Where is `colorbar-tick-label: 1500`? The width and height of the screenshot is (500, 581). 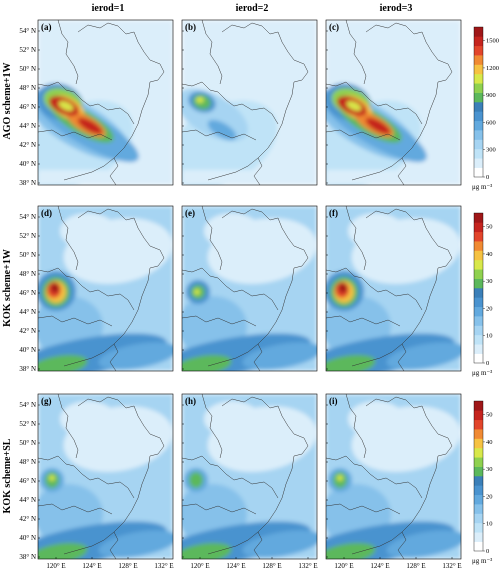
colorbar-tick-label: 1500 is located at coordinates (492, 41).